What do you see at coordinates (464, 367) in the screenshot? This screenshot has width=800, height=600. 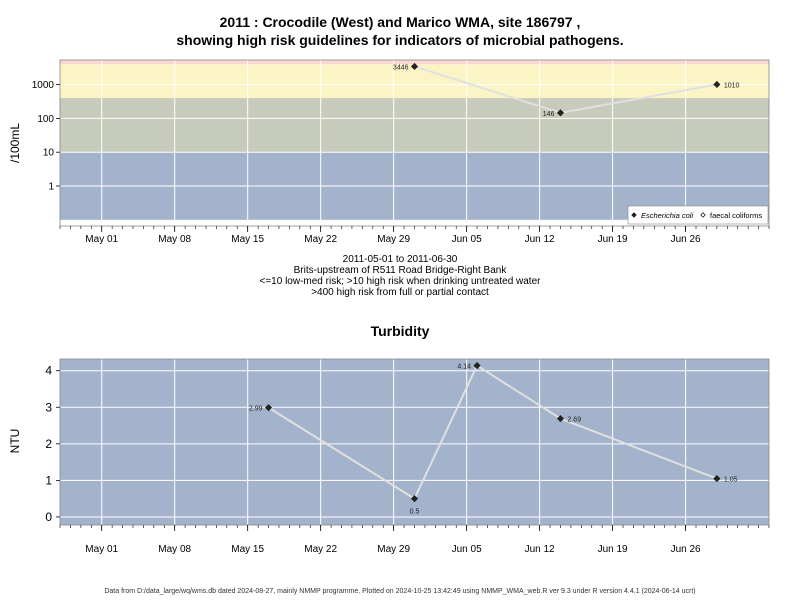 I see `turbidity-data-label: 4.14` at bounding box center [464, 367].